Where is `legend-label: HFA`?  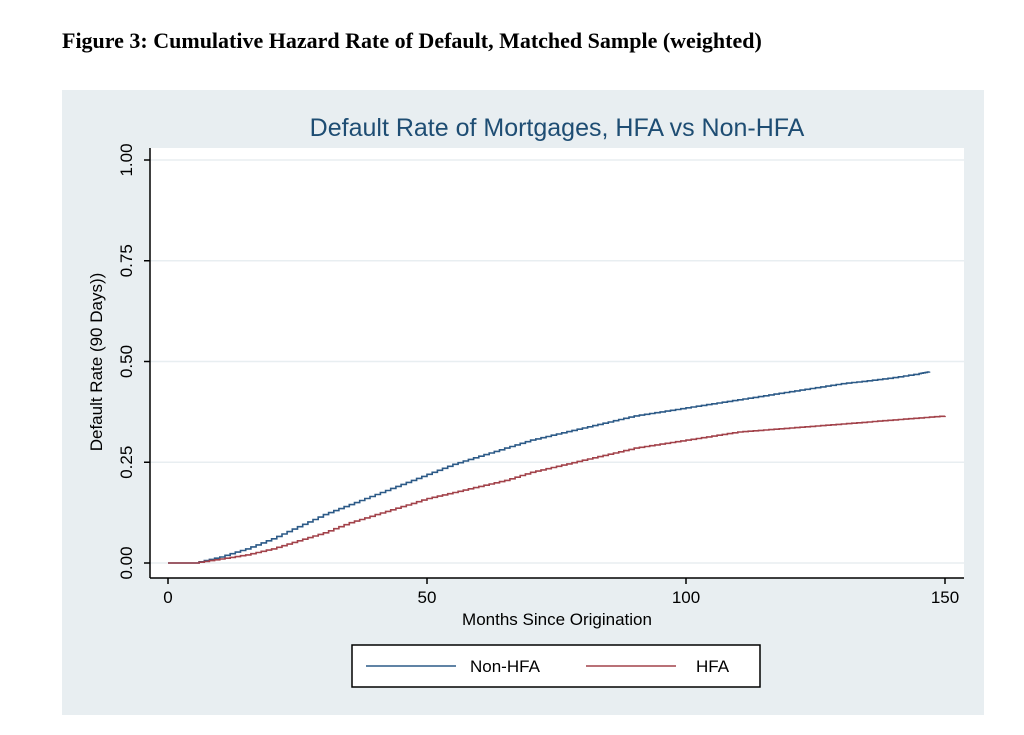
legend-label: HFA is located at coordinates (713, 666).